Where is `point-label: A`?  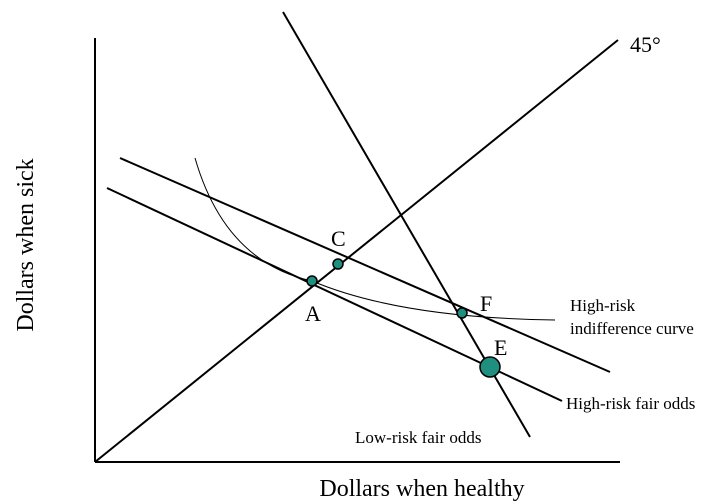 point-label: A is located at coordinates (313, 313).